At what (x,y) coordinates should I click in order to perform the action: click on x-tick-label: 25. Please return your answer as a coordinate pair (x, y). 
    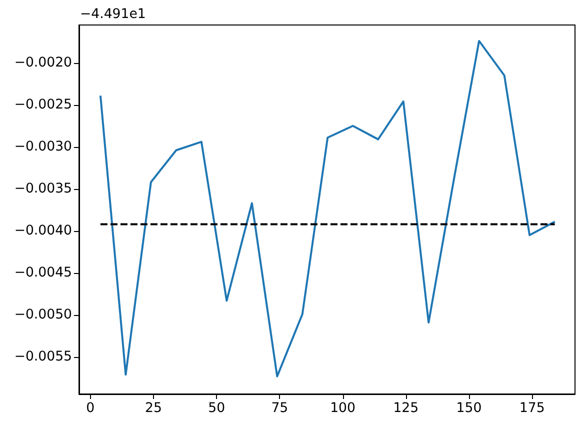
    Looking at the image, I should click on (153, 408).